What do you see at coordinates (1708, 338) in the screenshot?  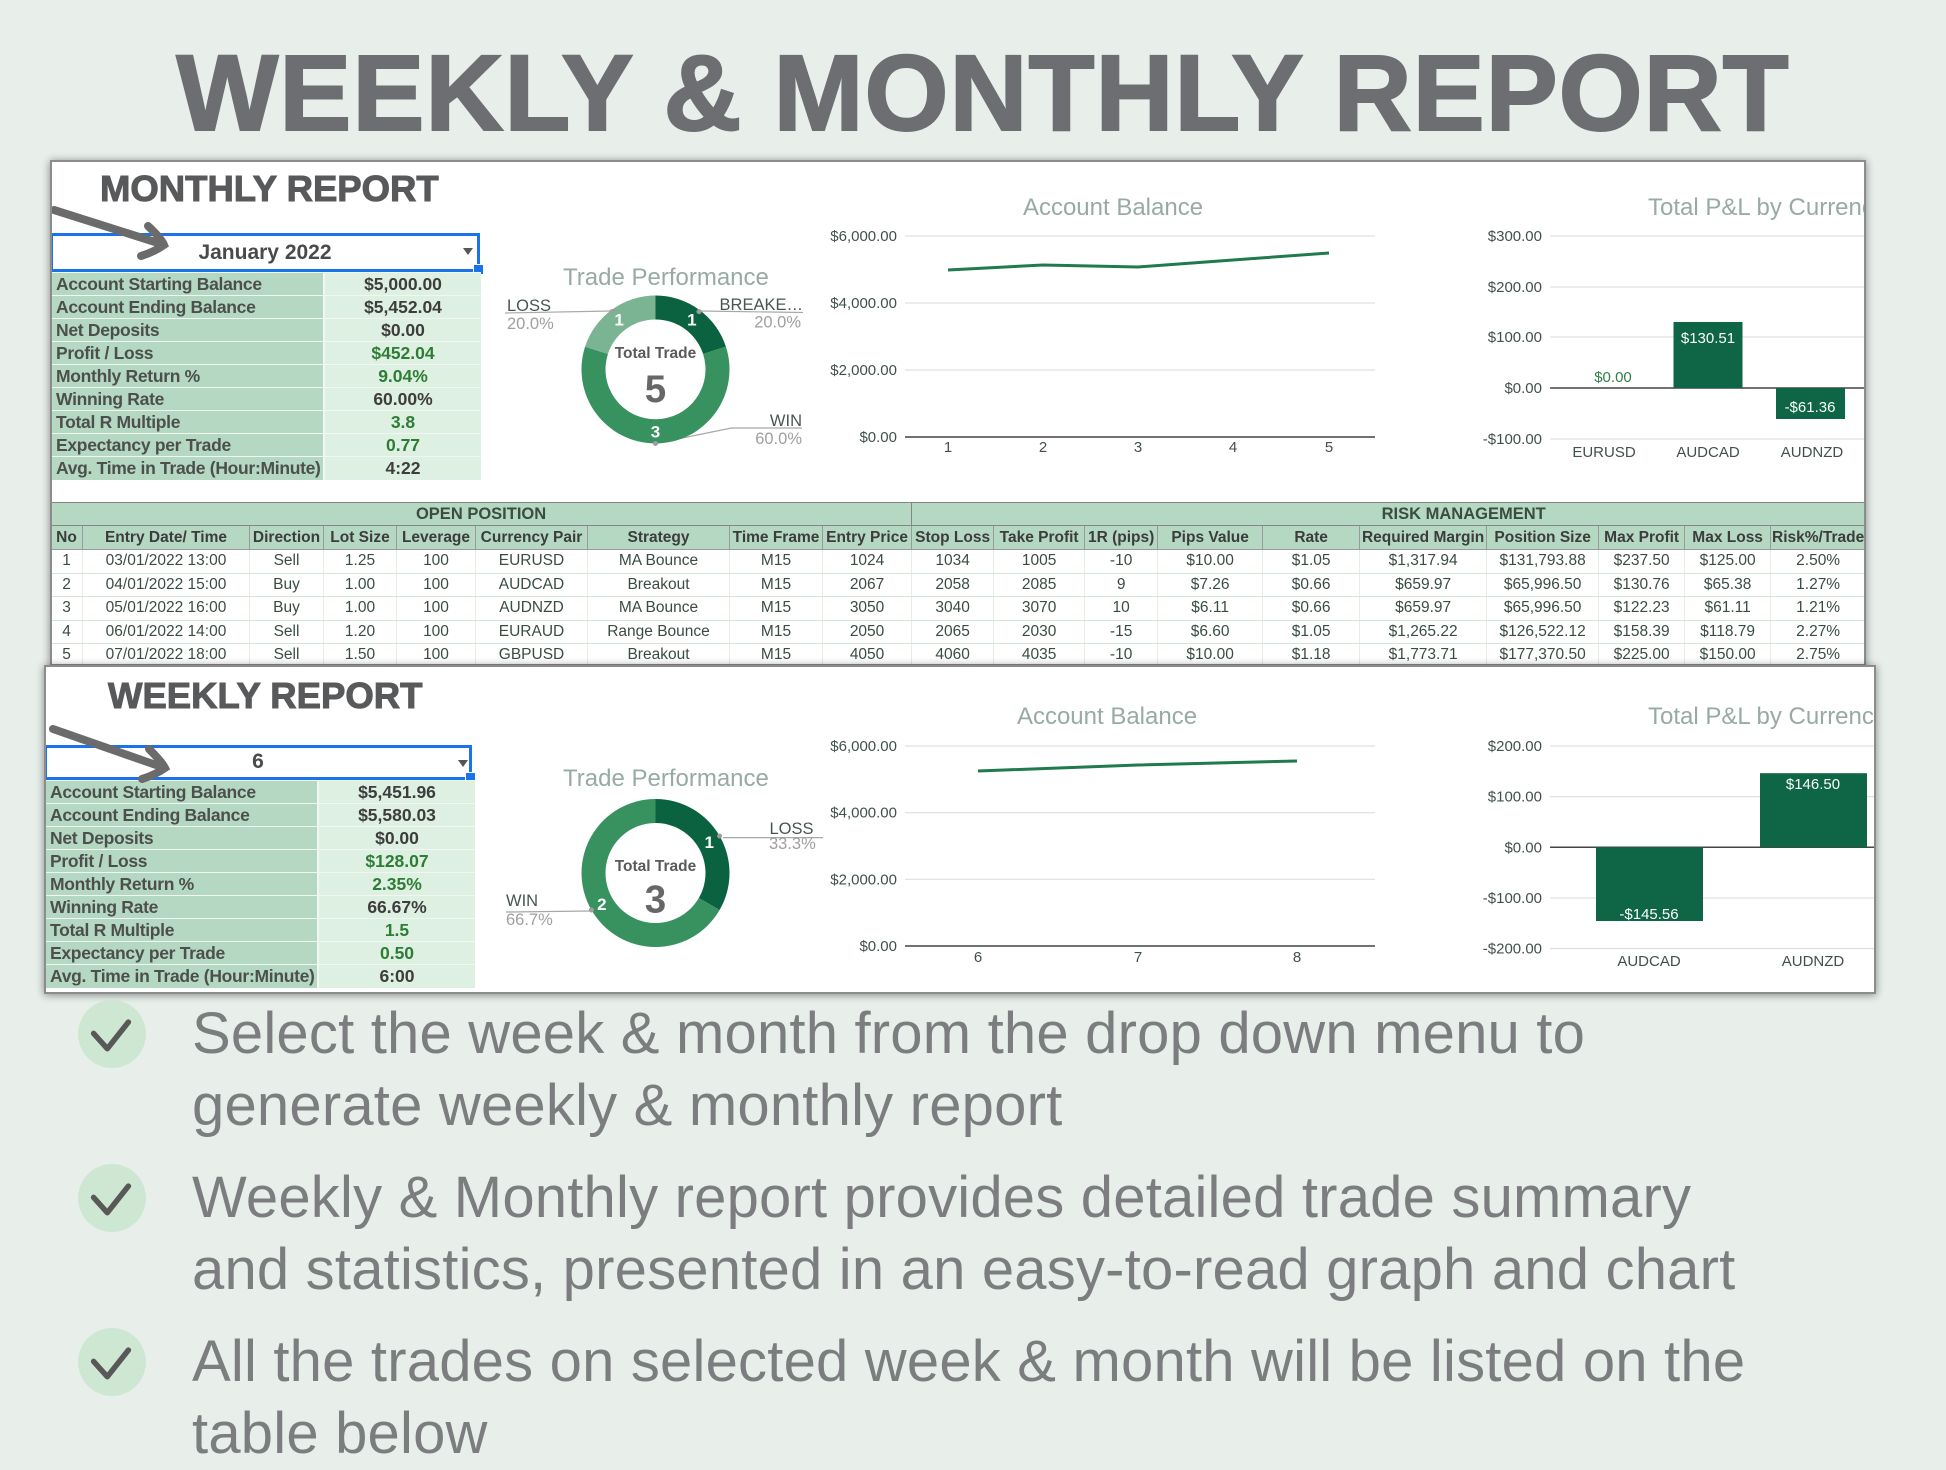 I see `svg-text: $130.51` at bounding box center [1708, 338].